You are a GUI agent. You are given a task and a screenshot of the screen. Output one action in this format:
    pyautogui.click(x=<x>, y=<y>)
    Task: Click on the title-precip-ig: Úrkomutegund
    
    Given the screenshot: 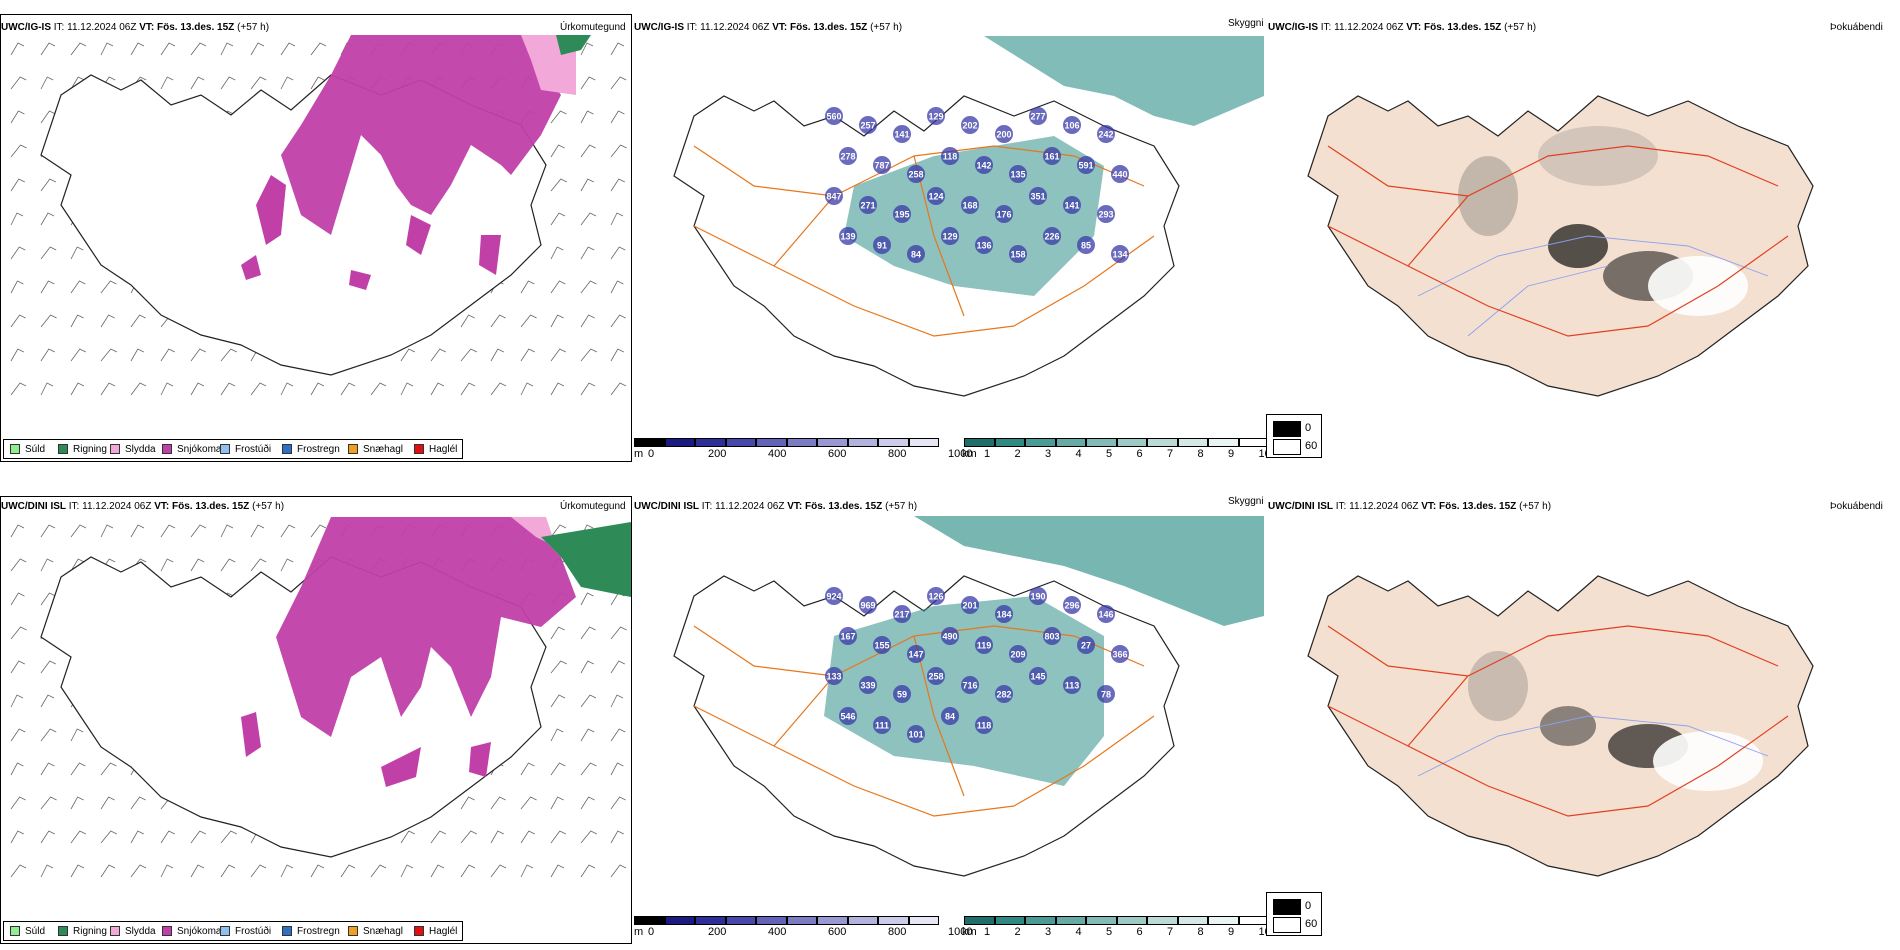 What is the action you would take?
    pyautogui.click(x=593, y=27)
    